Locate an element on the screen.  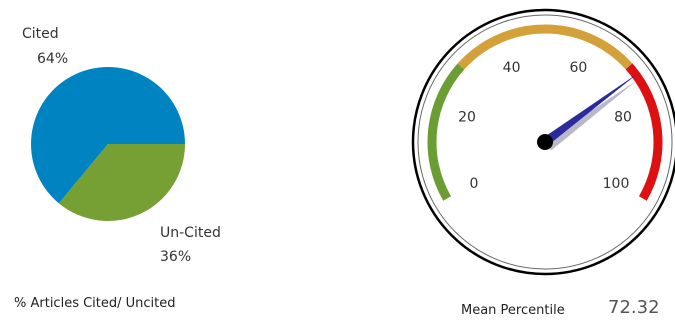
slice-value-cited: 64% is located at coordinates (52, 59).